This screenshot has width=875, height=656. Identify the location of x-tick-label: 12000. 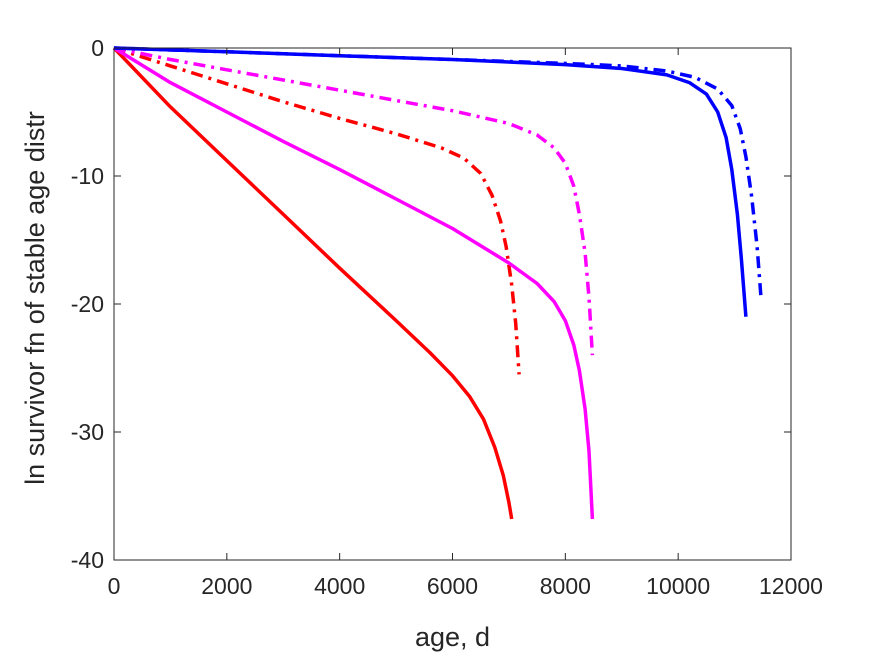
(791, 586).